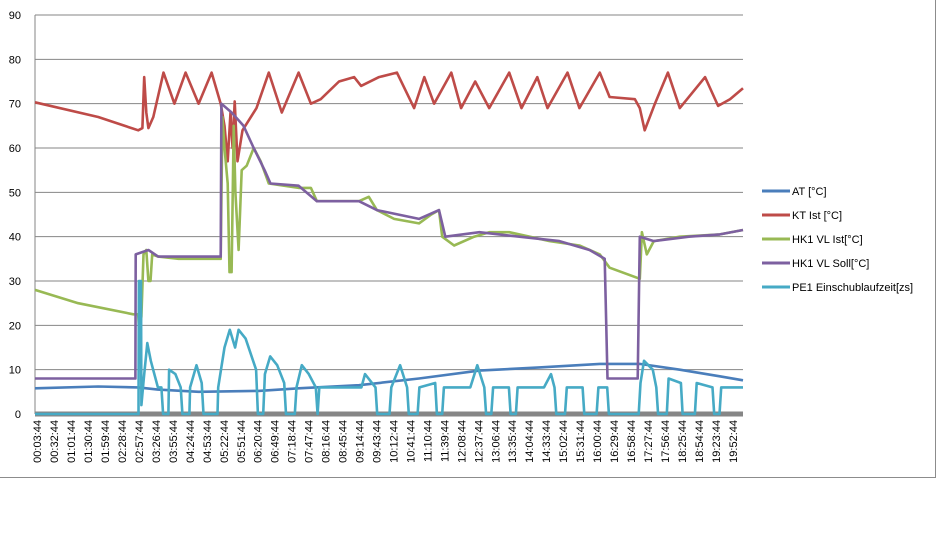 This screenshot has width=937, height=535. Describe the element at coordinates (734, 441) in the screenshot. I see `x-tick-label: 19:52:44` at that location.